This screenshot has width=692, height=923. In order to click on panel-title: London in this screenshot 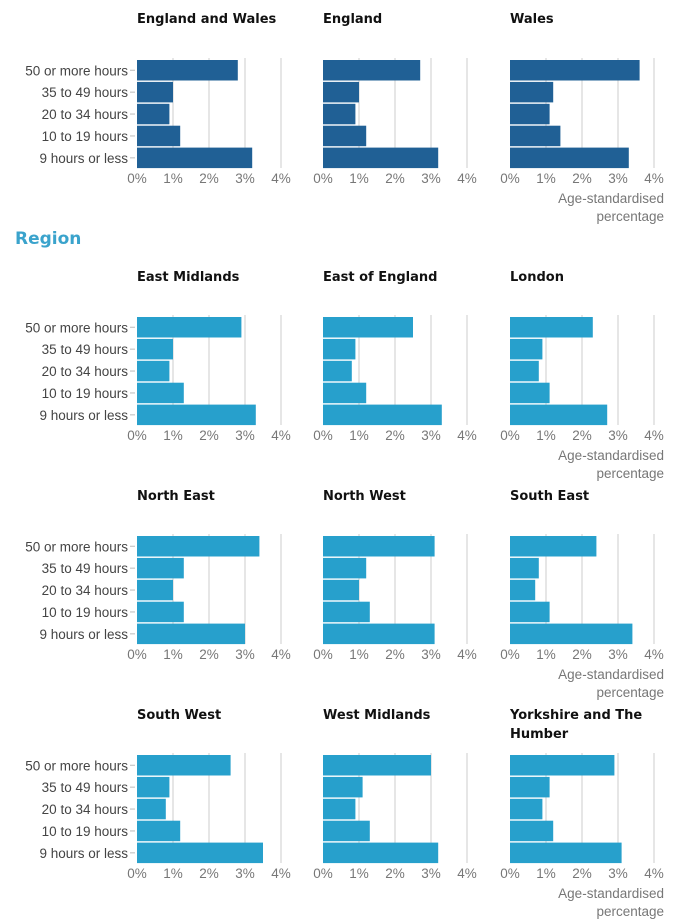, I will do `click(537, 277)`.